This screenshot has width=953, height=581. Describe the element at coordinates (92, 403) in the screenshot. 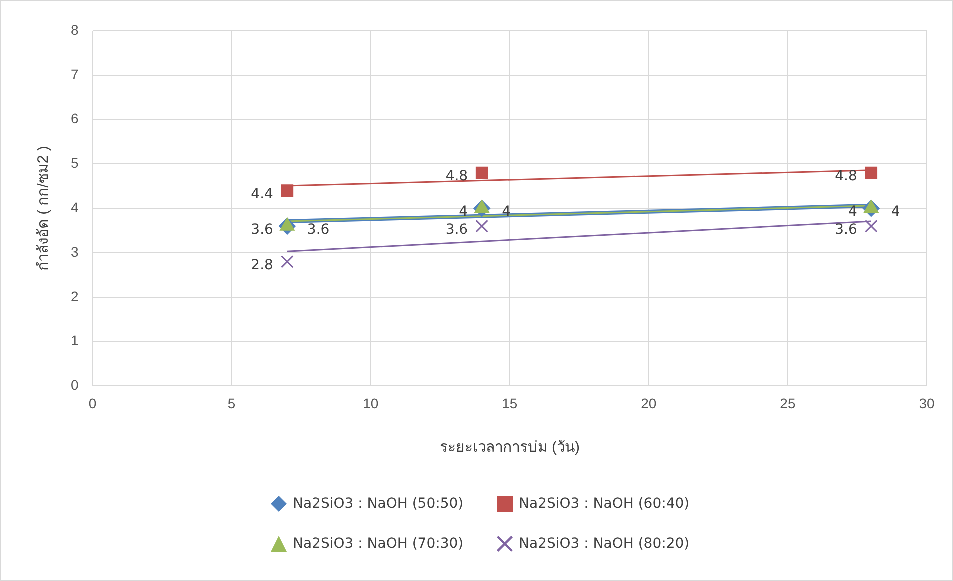

I see `x-tick-label: 0` at that location.